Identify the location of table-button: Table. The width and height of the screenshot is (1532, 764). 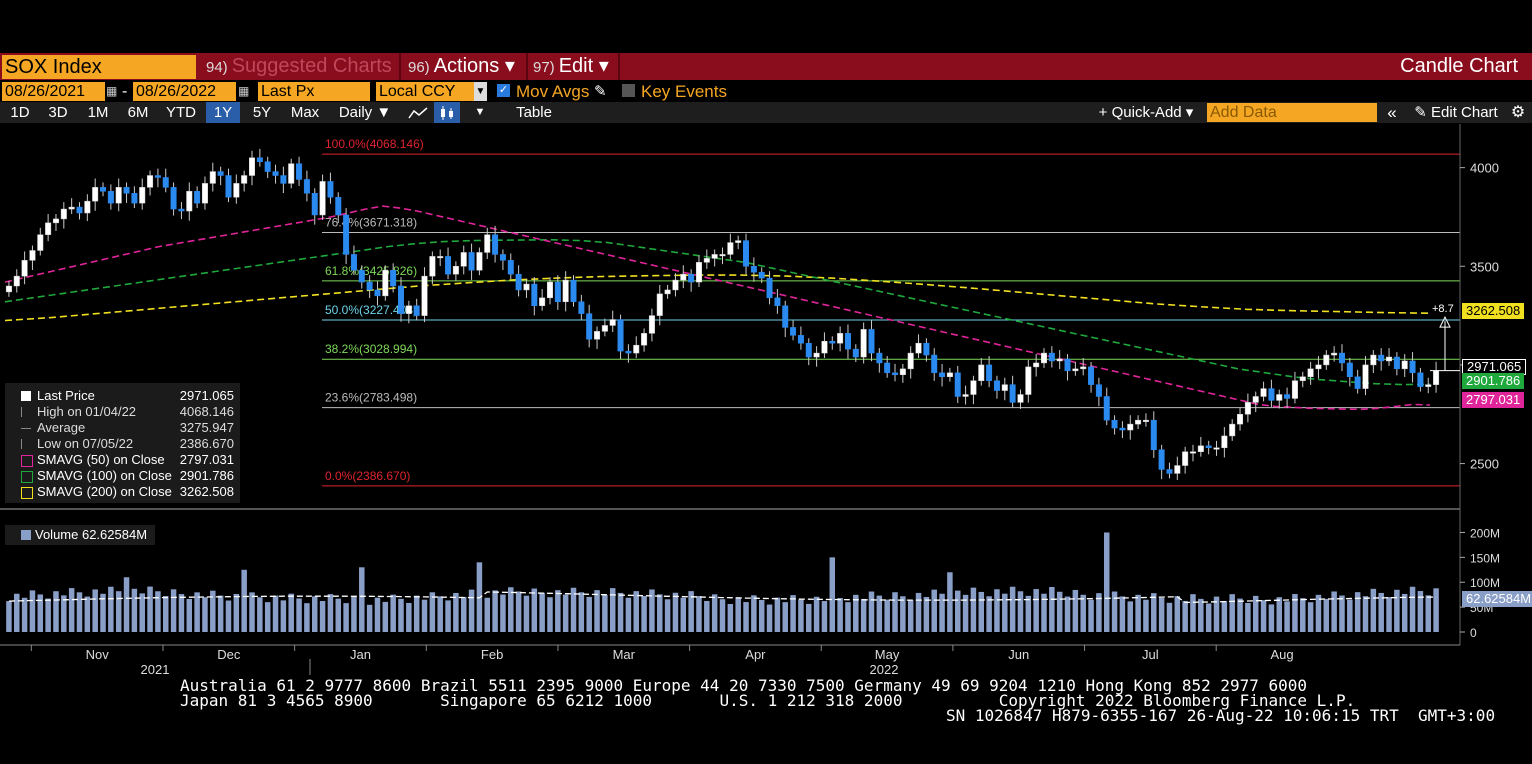
(534, 112).